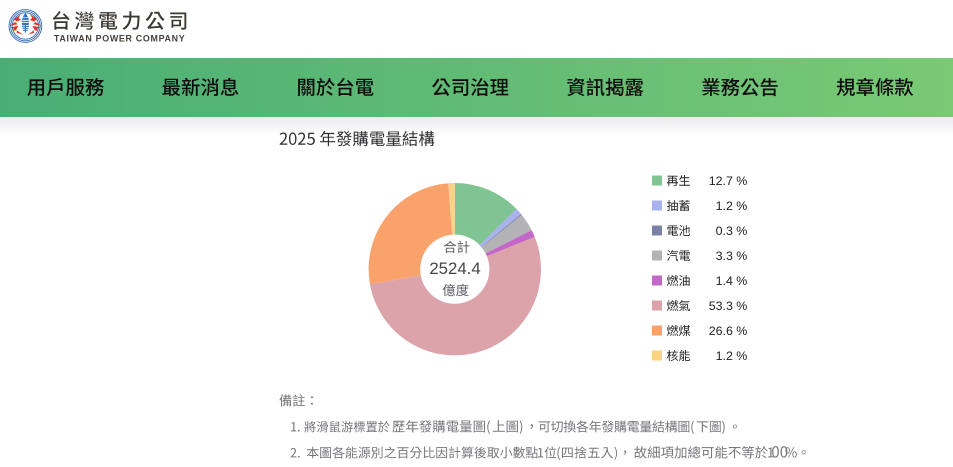 This screenshot has height=467, width=953. Describe the element at coordinates (732, 281) in the screenshot. I see `svg-text: 1.4 %` at that location.